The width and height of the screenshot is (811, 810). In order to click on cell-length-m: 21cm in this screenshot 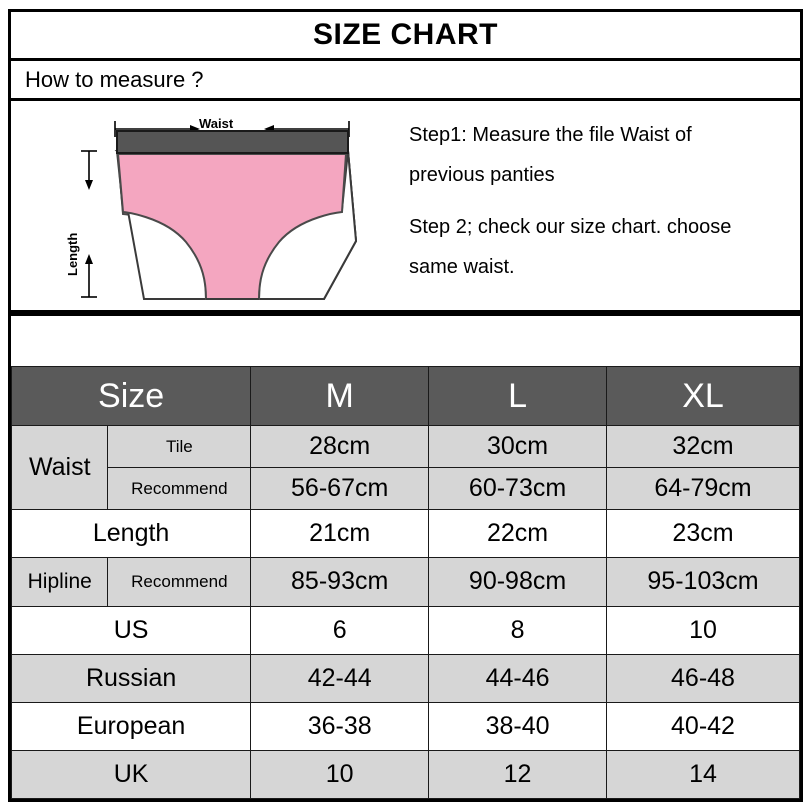, I will do `click(340, 534)`.